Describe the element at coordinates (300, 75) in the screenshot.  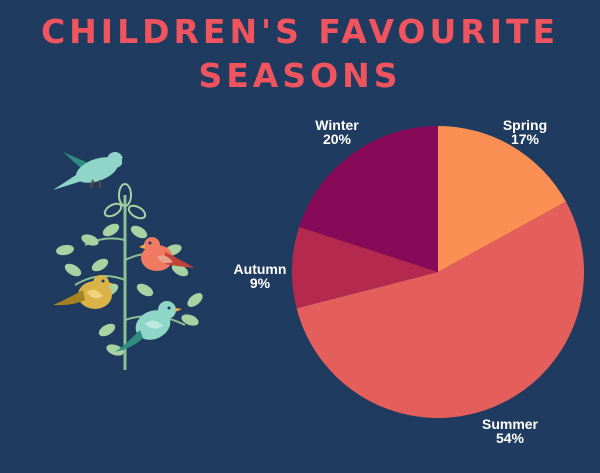
I see `title-line-2: SEASONS` at that location.